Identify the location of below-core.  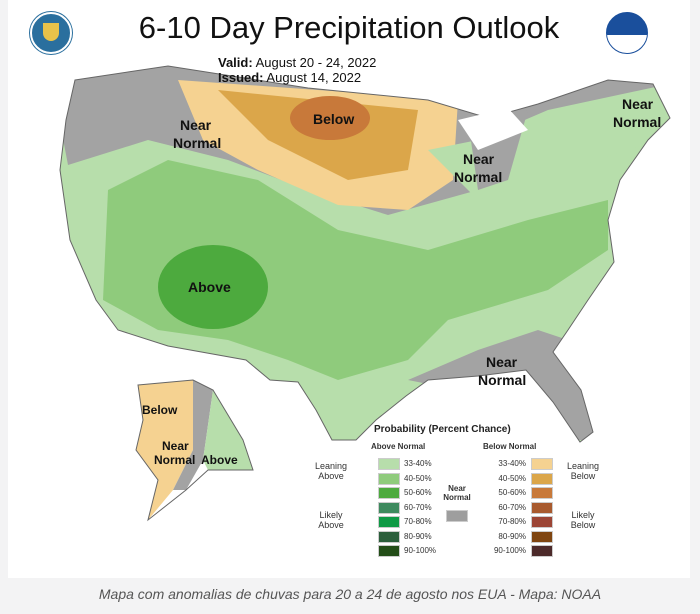
(330, 118).